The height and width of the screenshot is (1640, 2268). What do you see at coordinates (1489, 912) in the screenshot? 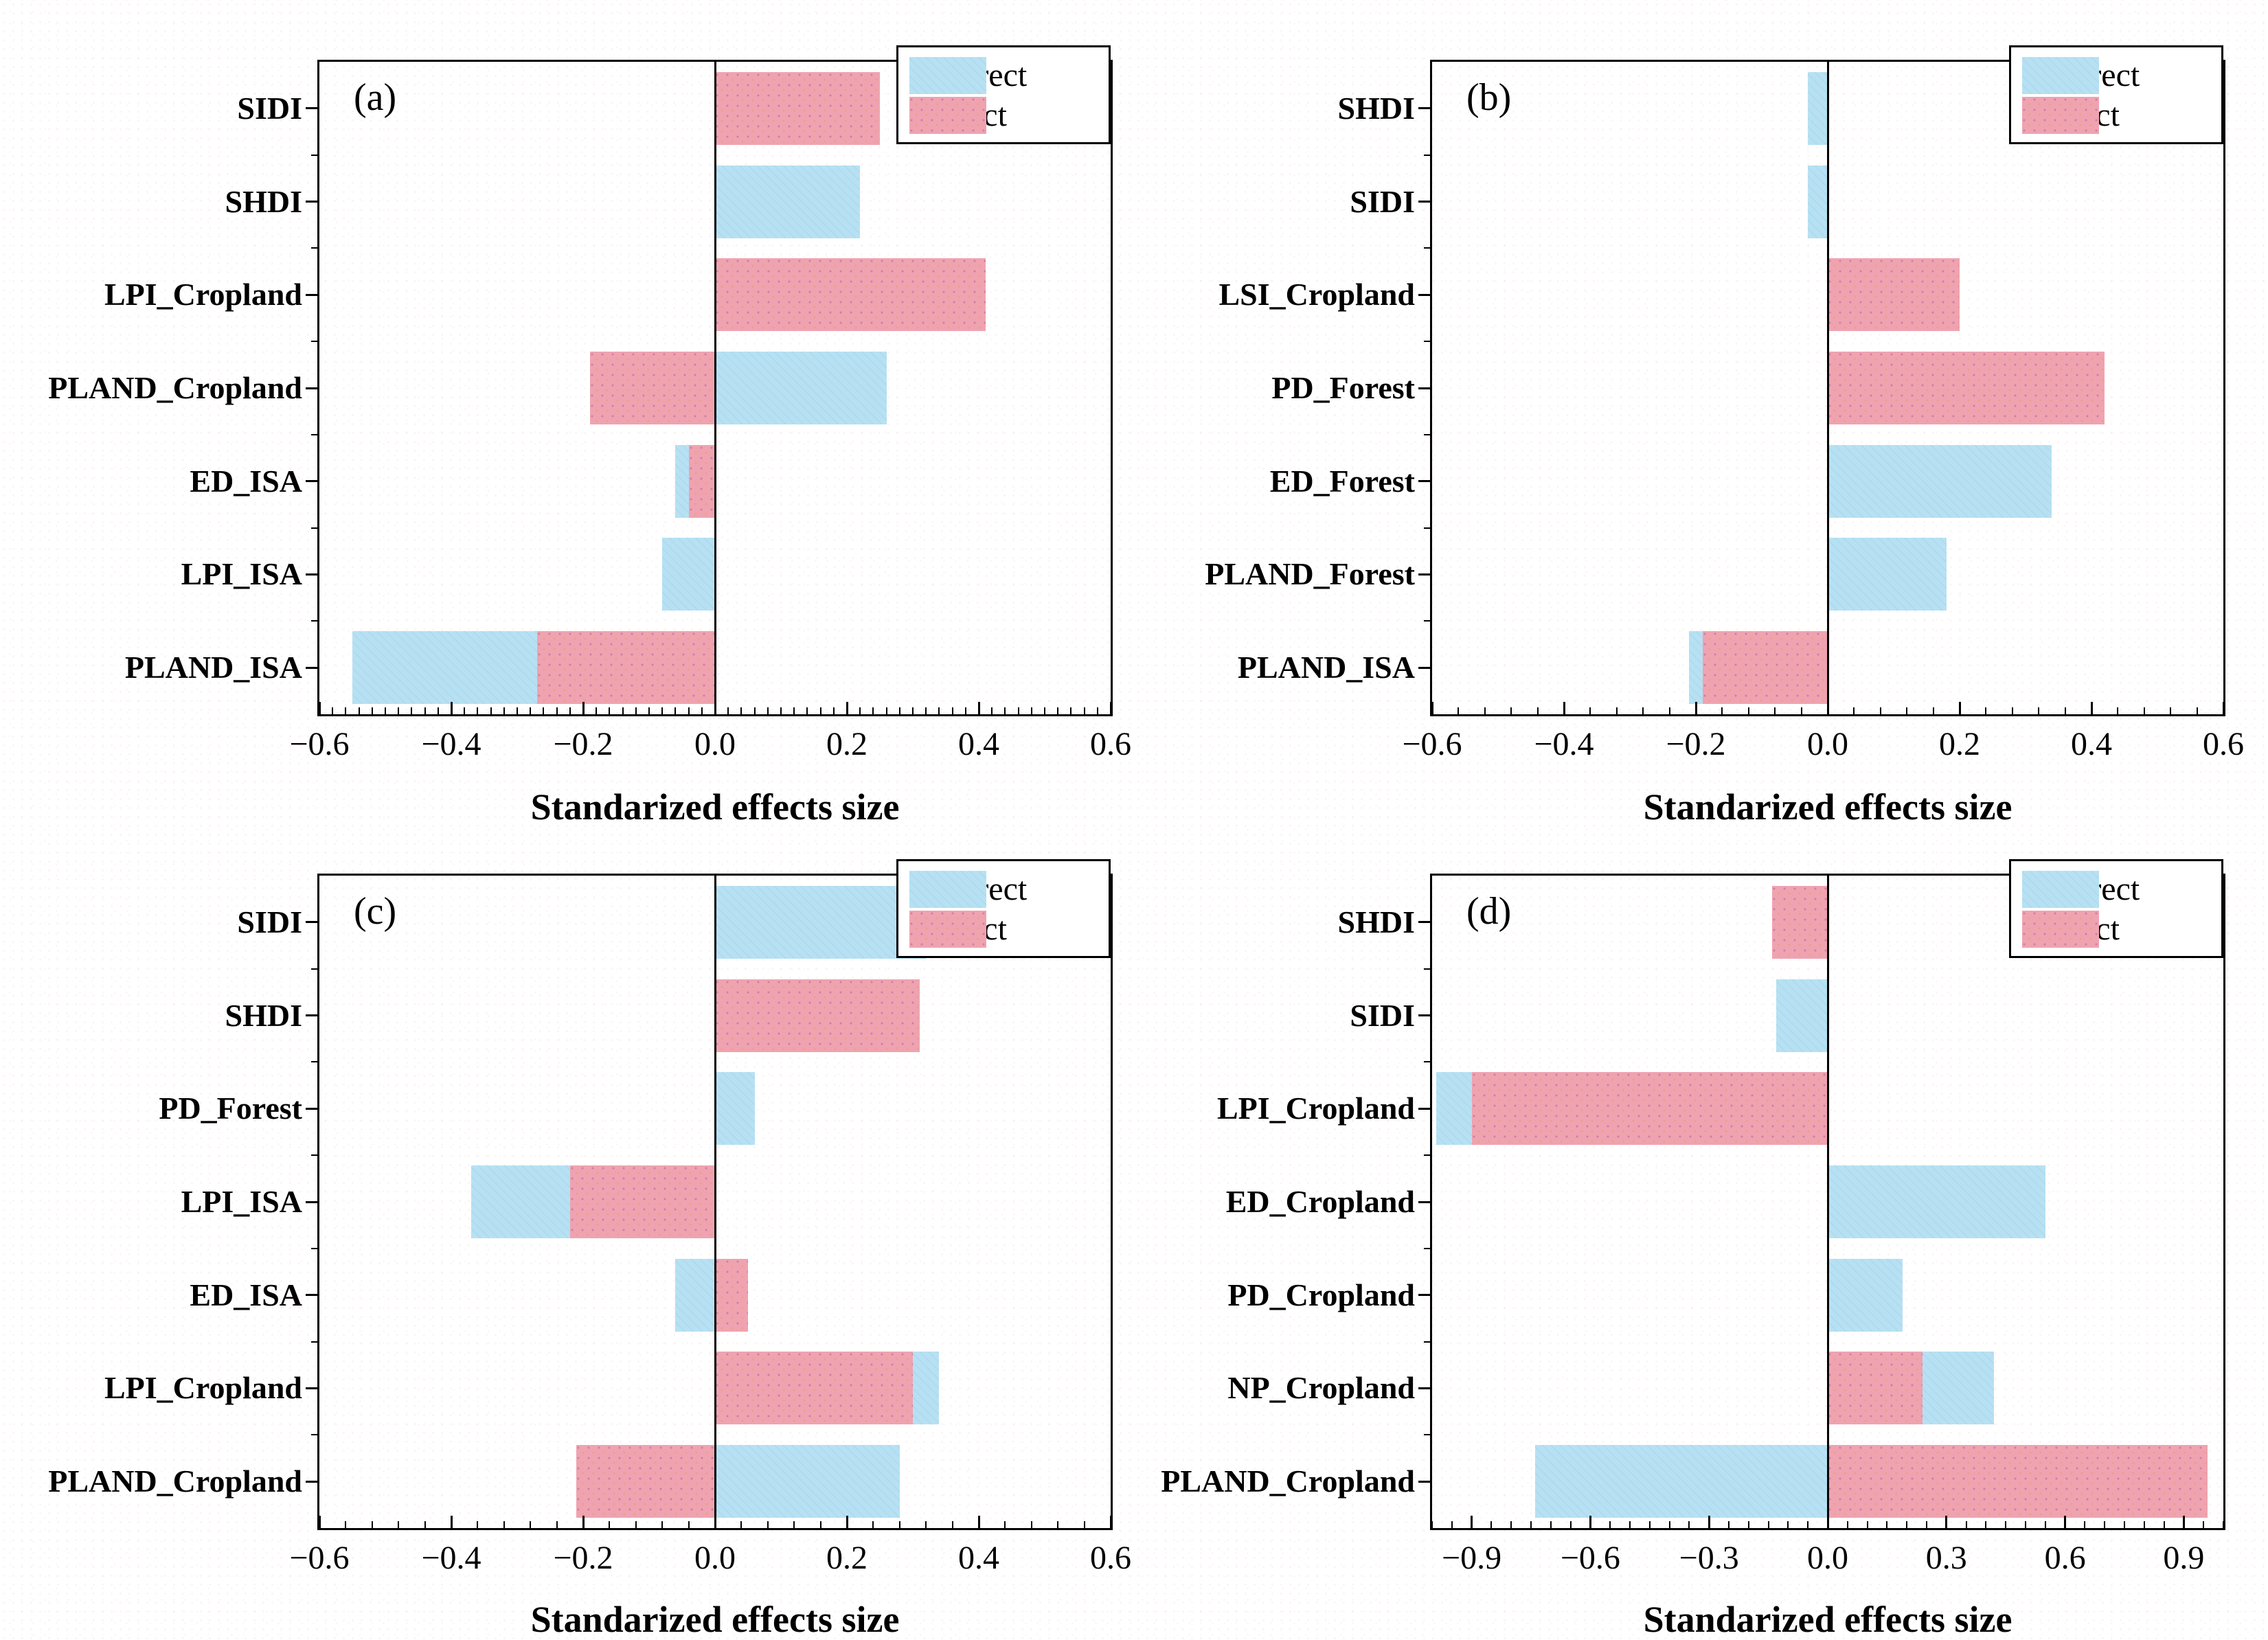
I see `panel-d-letter: (d)` at bounding box center [1489, 912].